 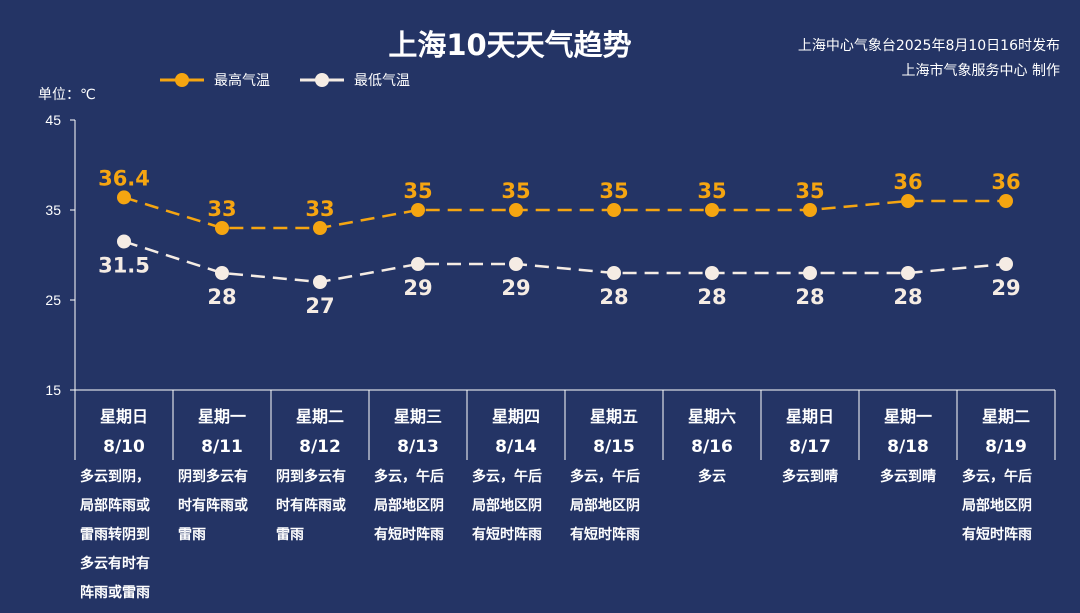 I want to click on date-label: 8/12, so click(x=320, y=447).